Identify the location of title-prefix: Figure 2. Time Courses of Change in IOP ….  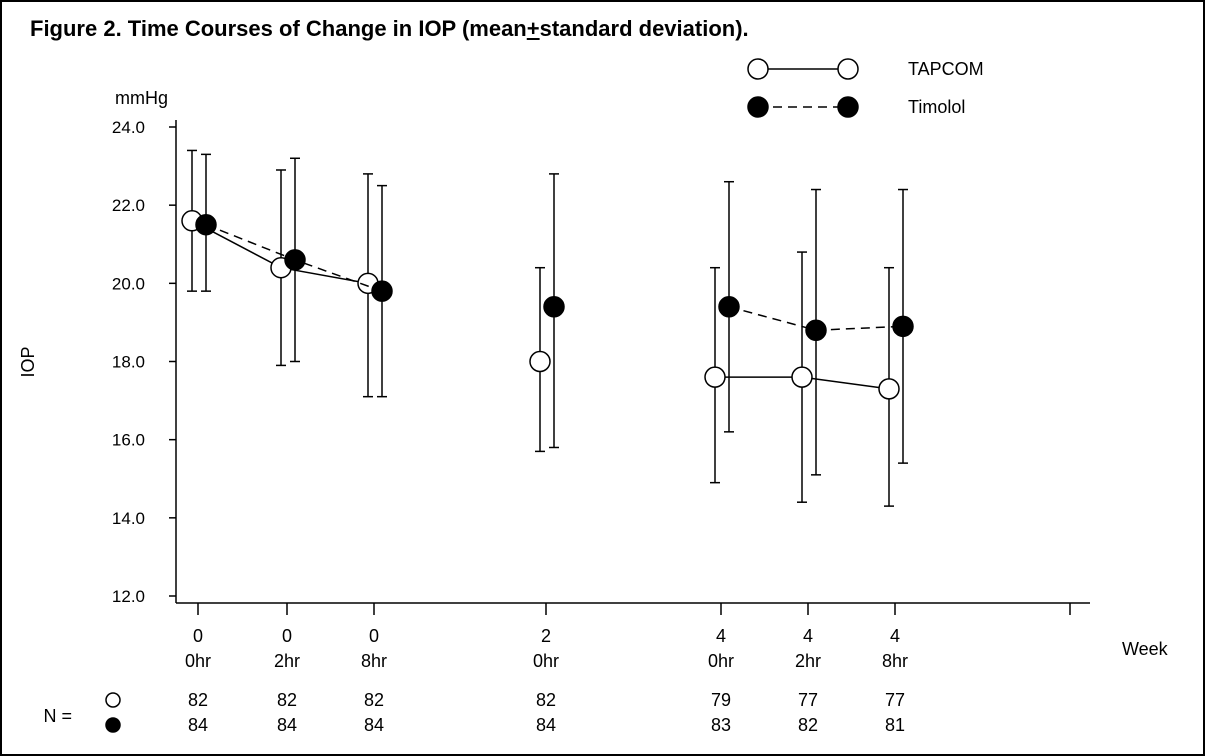
(278, 28).